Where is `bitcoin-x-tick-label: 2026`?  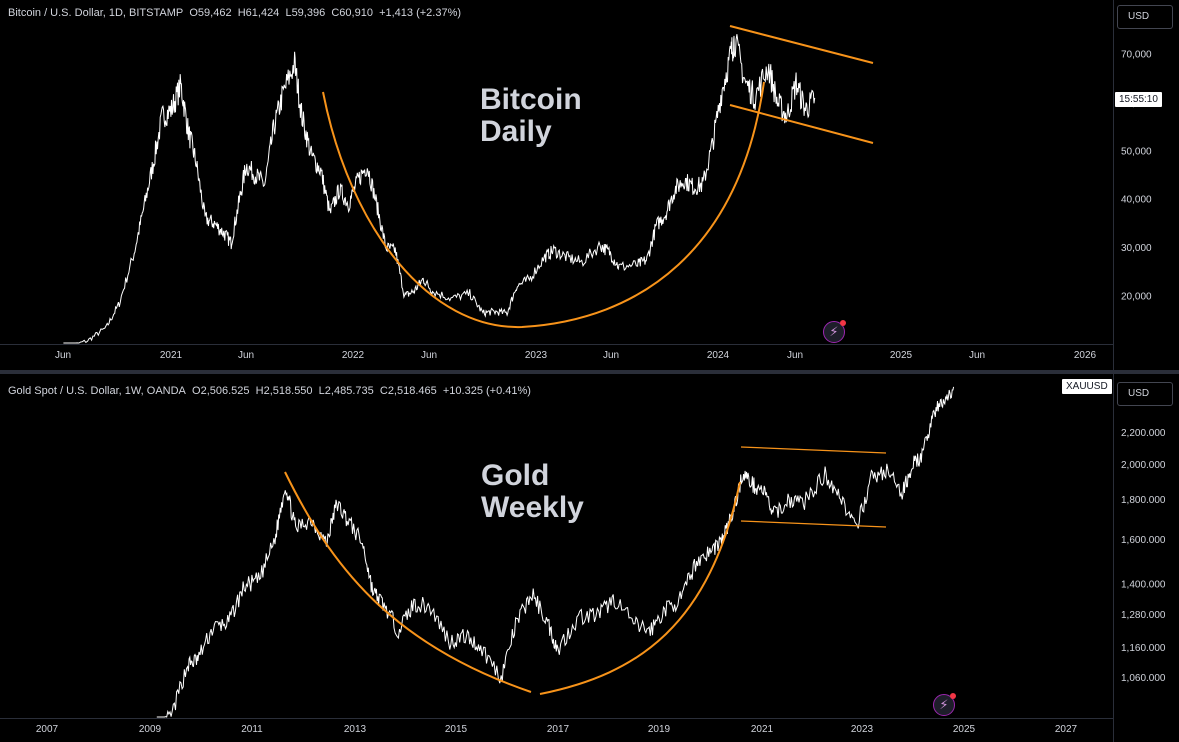
bitcoin-x-tick-label: 2026 is located at coordinates (1085, 355).